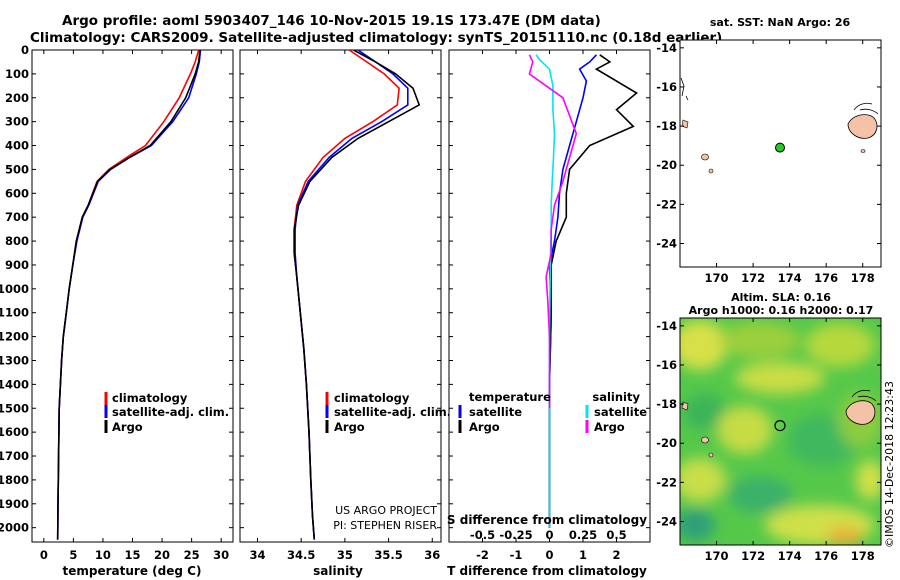 Image resolution: width=900 pixels, height=580 pixels. I want to click on depth-tick-label: 1600, so click(14, 432).